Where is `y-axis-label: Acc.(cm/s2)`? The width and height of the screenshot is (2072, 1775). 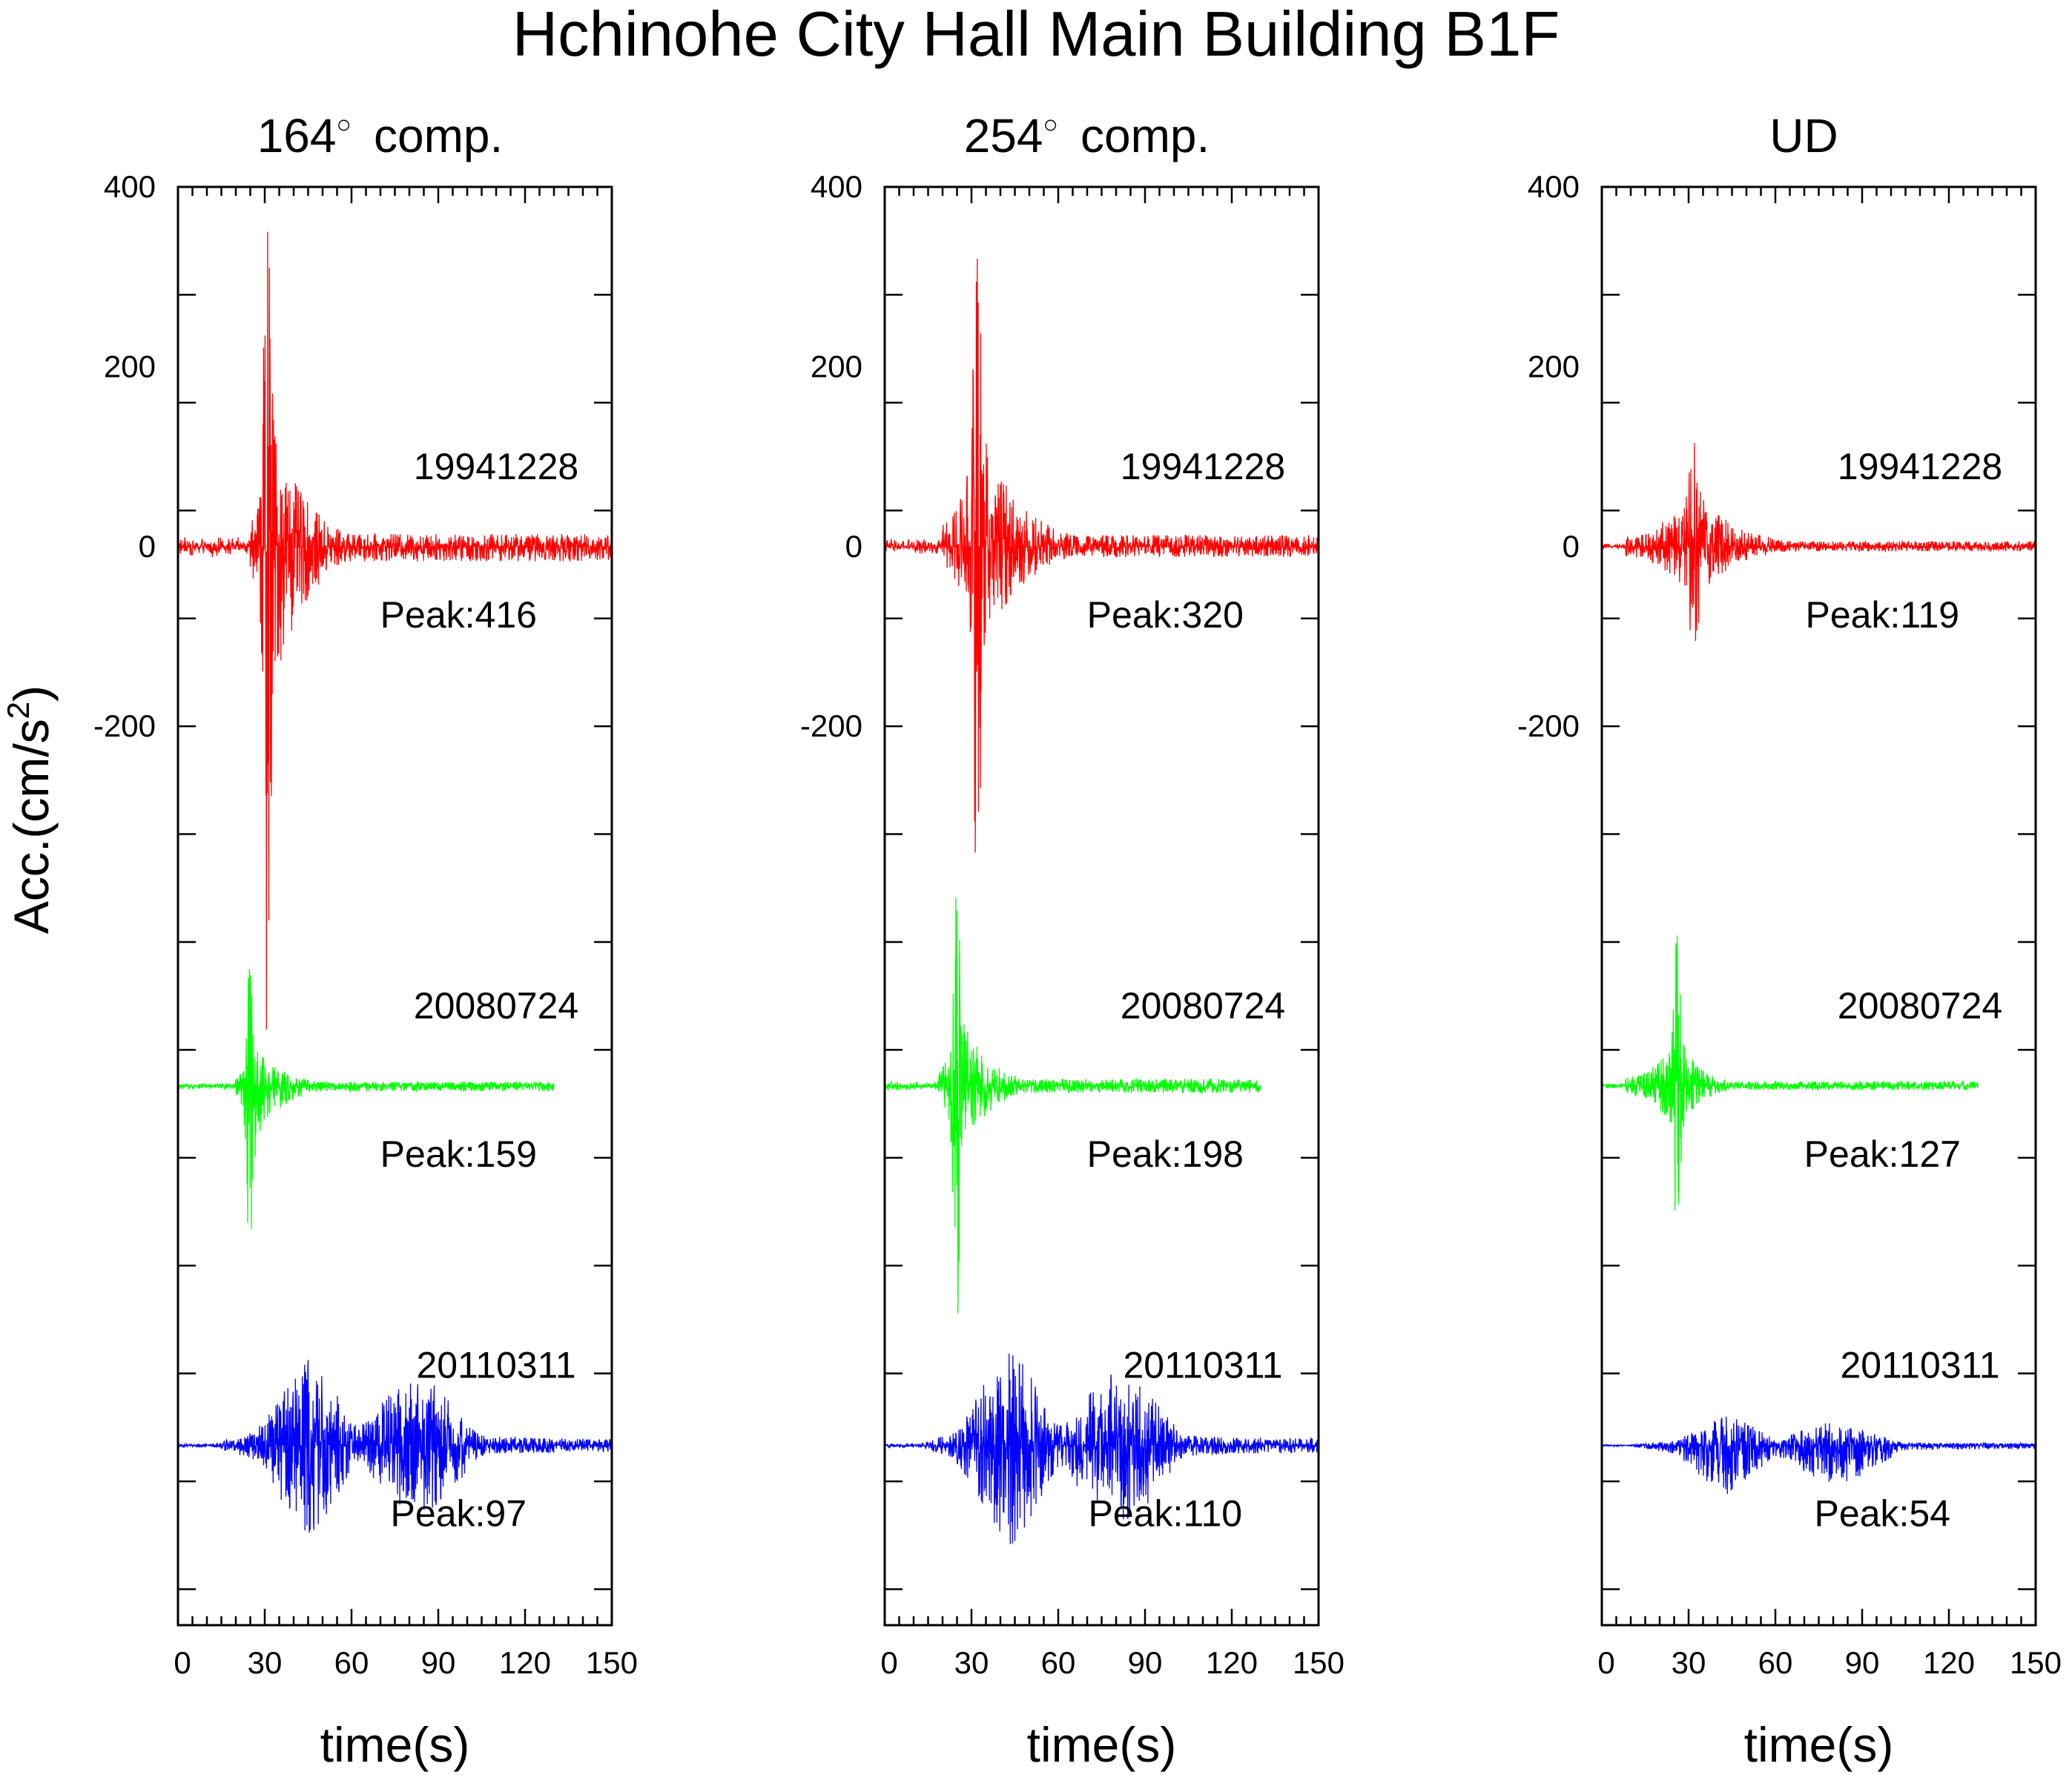 y-axis-label: Acc.(cm/s2) is located at coordinates (30, 809).